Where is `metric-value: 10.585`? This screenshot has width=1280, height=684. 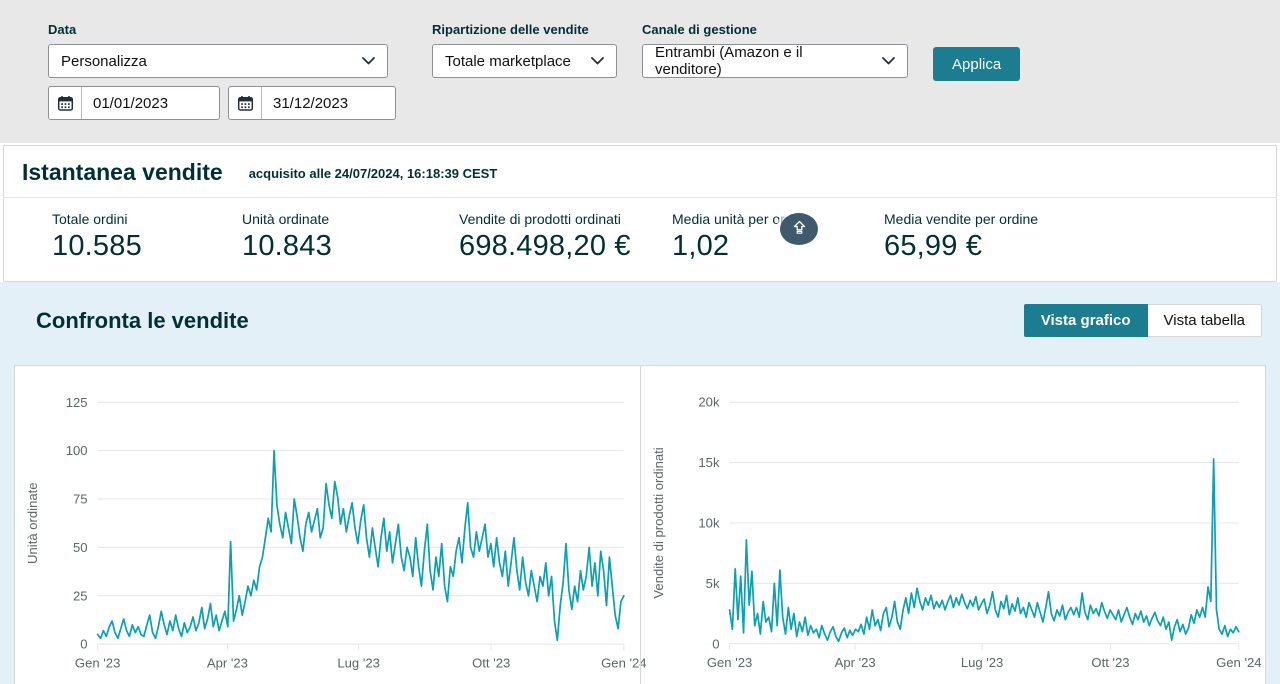
metric-value: 10.585 is located at coordinates (97, 246).